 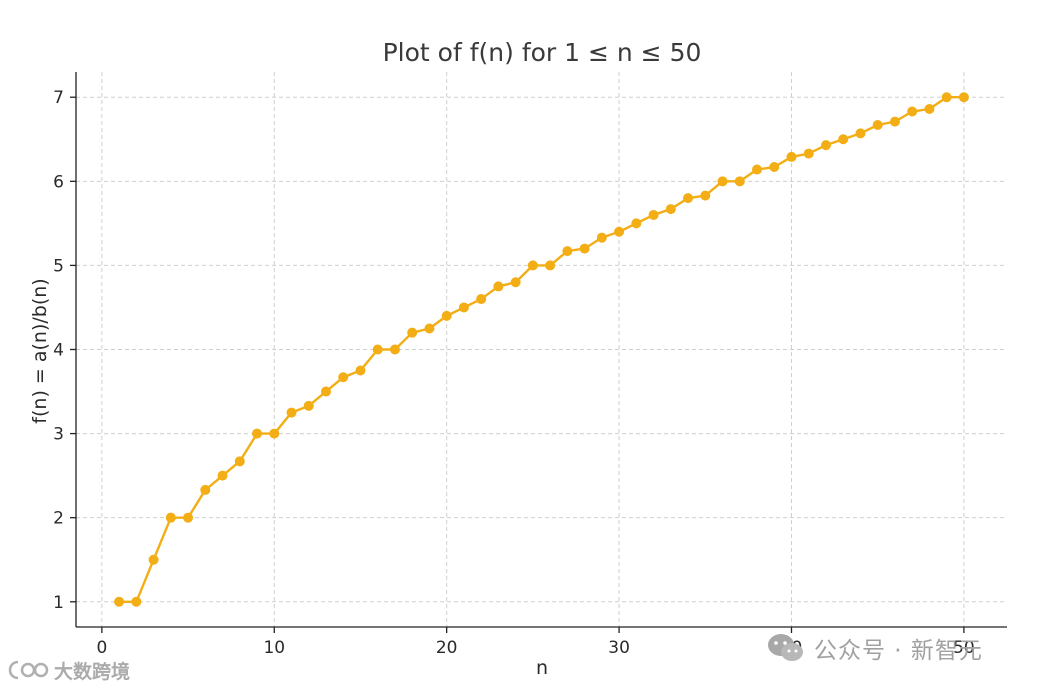 I want to click on y-axis-label: f(n) = a(n)/b(n), so click(x=40, y=350).